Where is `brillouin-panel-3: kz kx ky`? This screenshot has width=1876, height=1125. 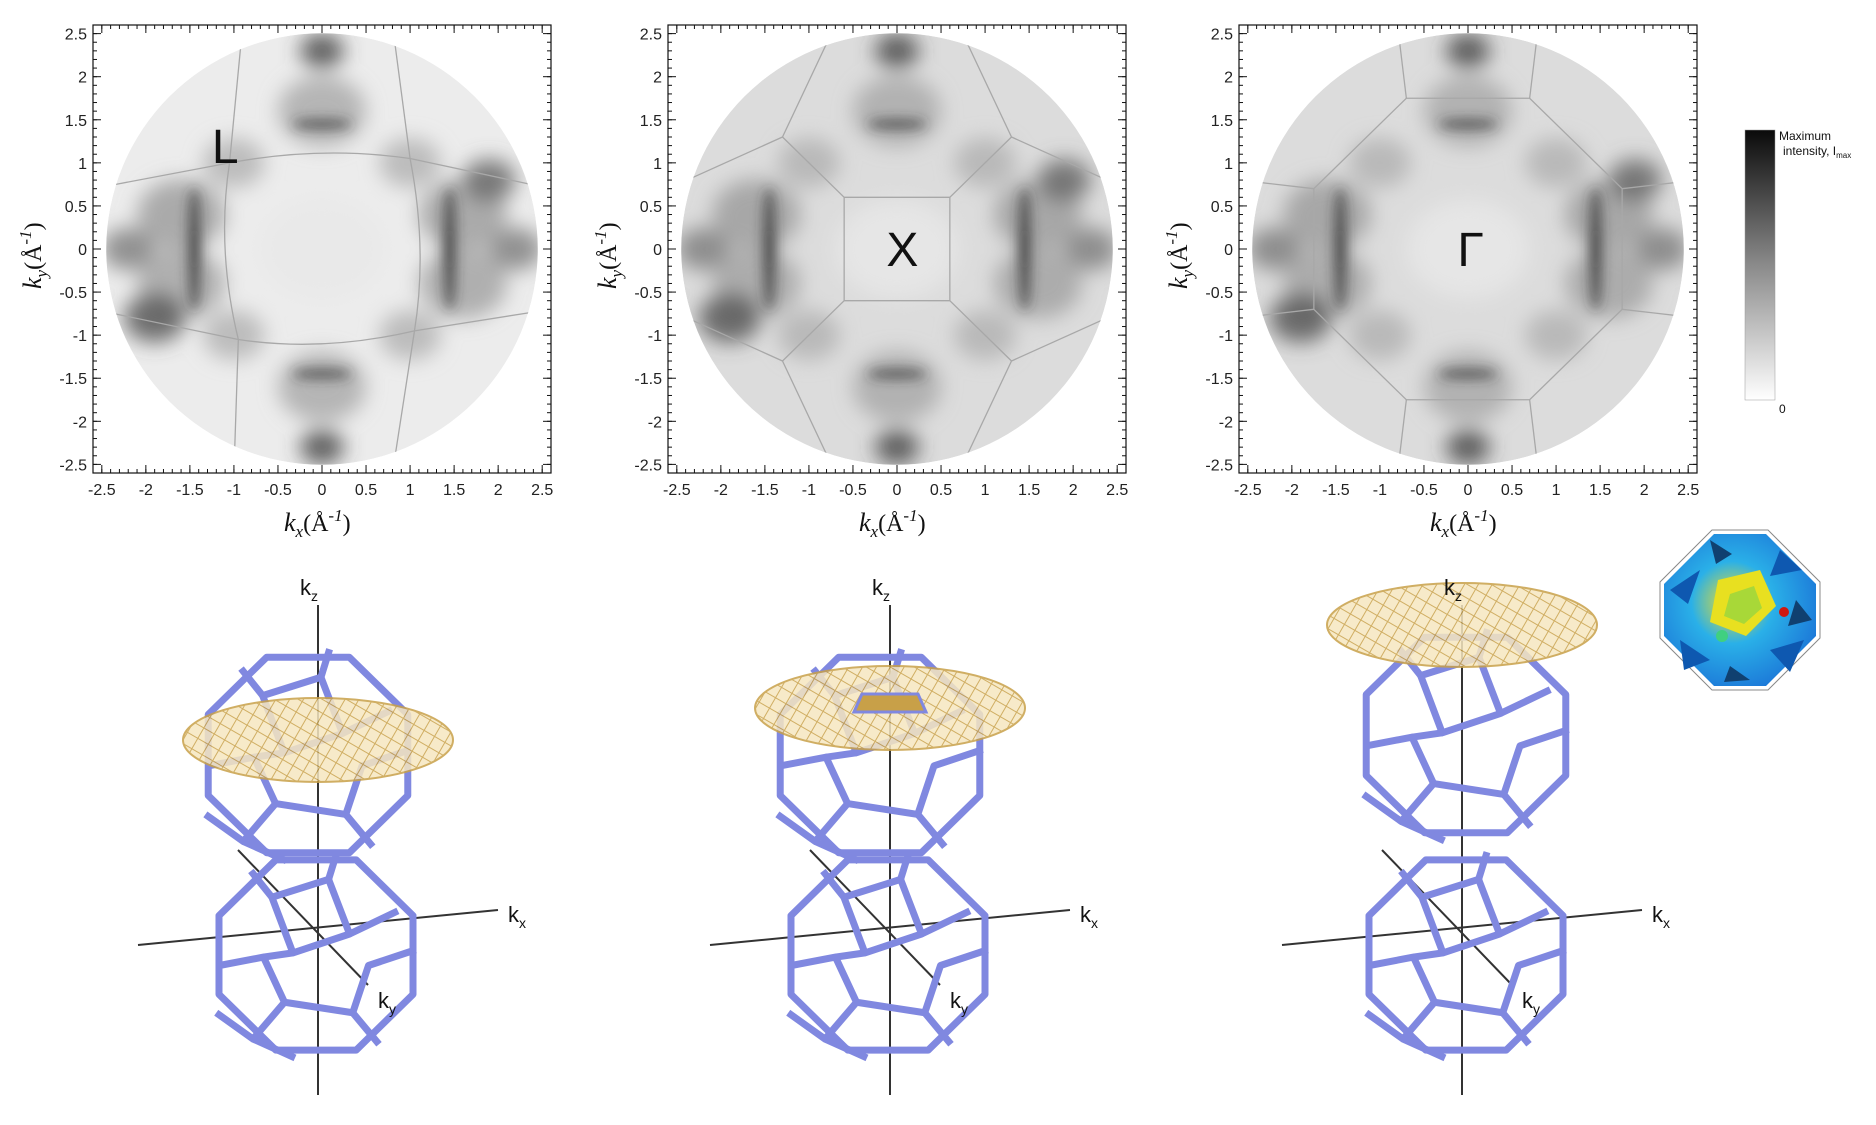 brillouin-panel-3: kz kx ky is located at coordinates (1475, 835).